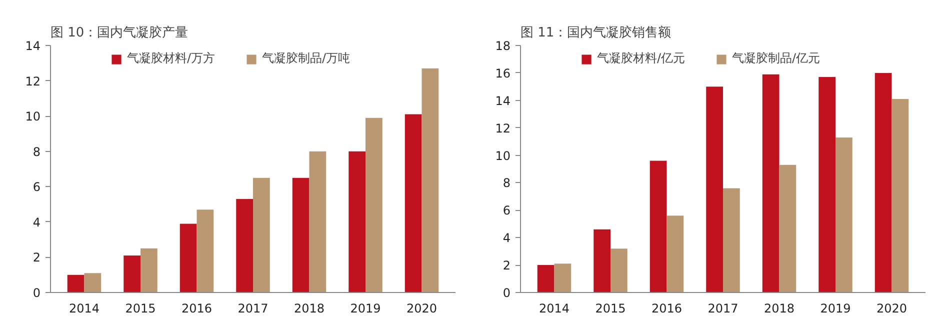 Image resolution: width=945 pixels, height=320 pixels. What do you see at coordinates (503, 46) in the screenshot?
I see `y-tick-label: 18` at bounding box center [503, 46].